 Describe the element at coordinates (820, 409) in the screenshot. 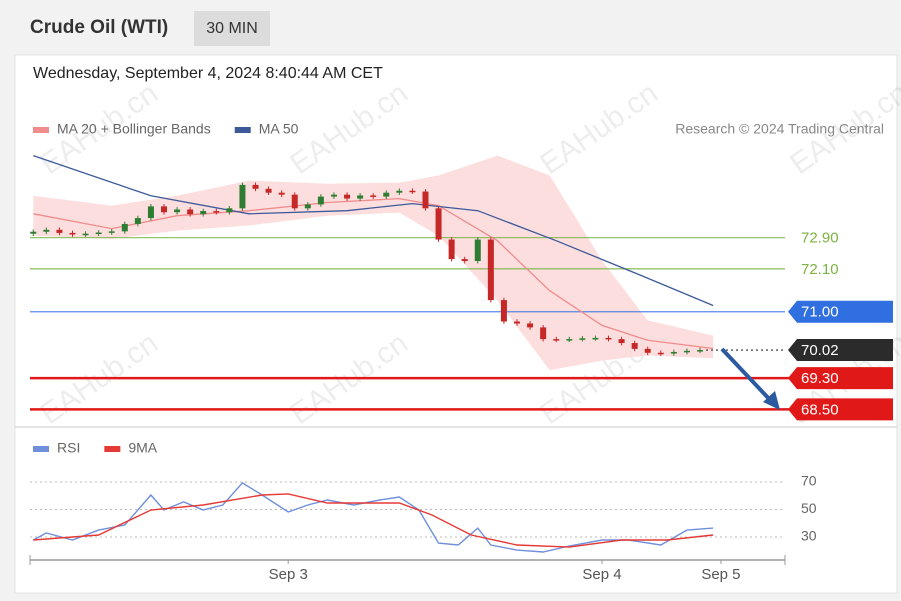

I see `level-label: 68.50` at that location.